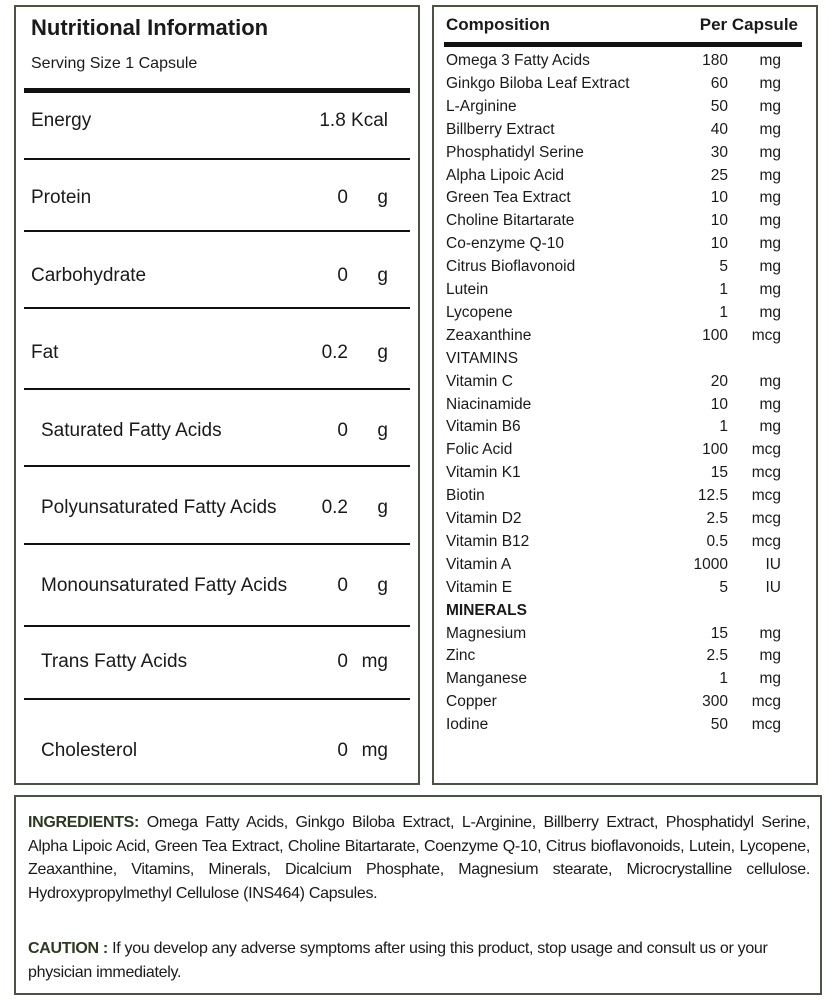 The image size is (836, 1000). Describe the element at coordinates (723, 267) in the screenshot. I see `ingredient-amount: 5` at that location.